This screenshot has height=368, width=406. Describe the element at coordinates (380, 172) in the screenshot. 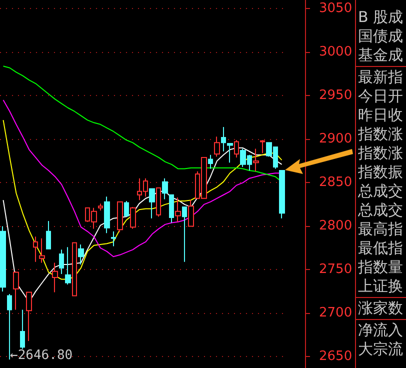

I see `text: 指数振` at that location.